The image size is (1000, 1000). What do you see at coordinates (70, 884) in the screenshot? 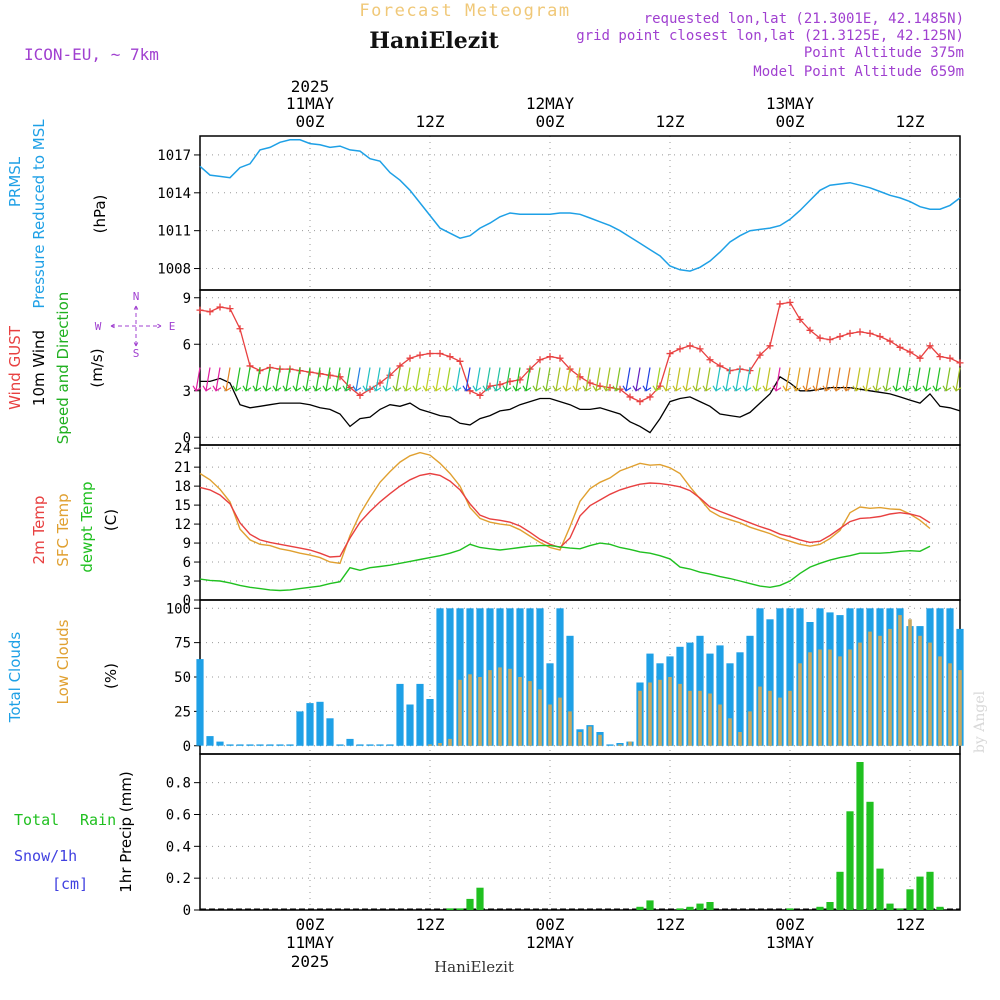
I see `legend-snow-unit: [cm]` at bounding box center [70, 884].